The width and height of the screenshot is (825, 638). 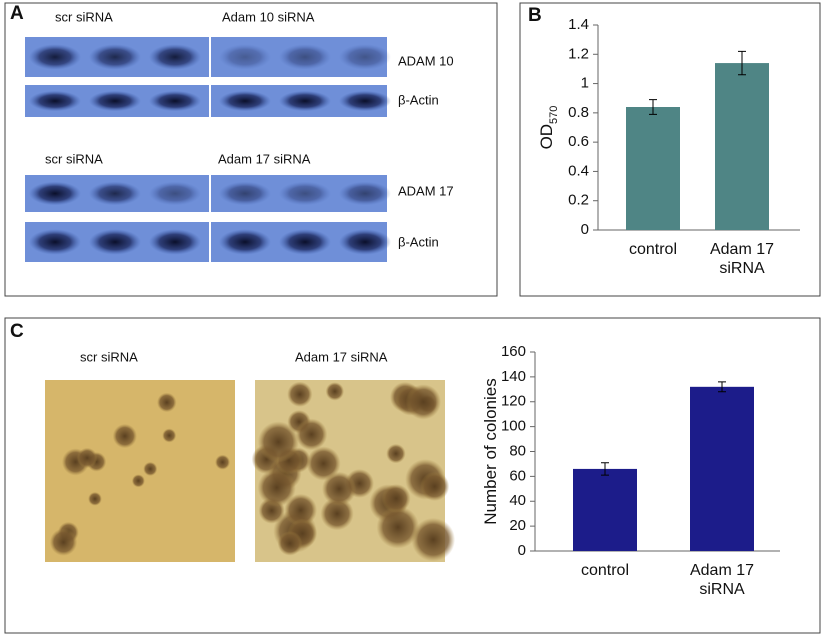 I want to click on image-title: scr siRNA, so click(x=109, y=356).